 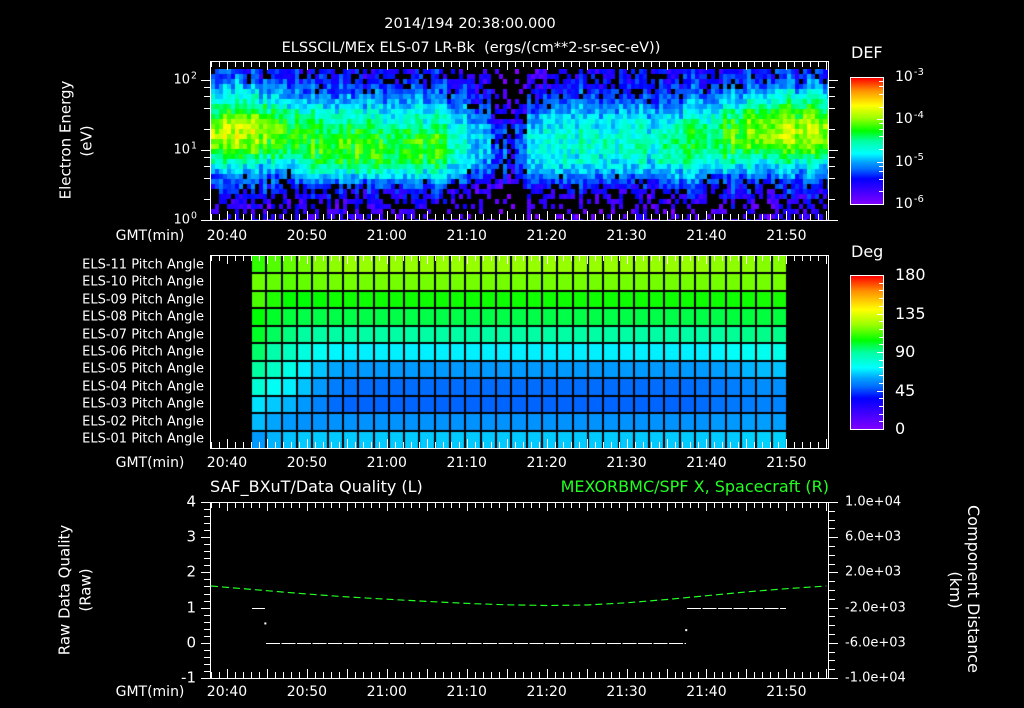 I want to click on deg-colorbar, so click(x=867, y=352).